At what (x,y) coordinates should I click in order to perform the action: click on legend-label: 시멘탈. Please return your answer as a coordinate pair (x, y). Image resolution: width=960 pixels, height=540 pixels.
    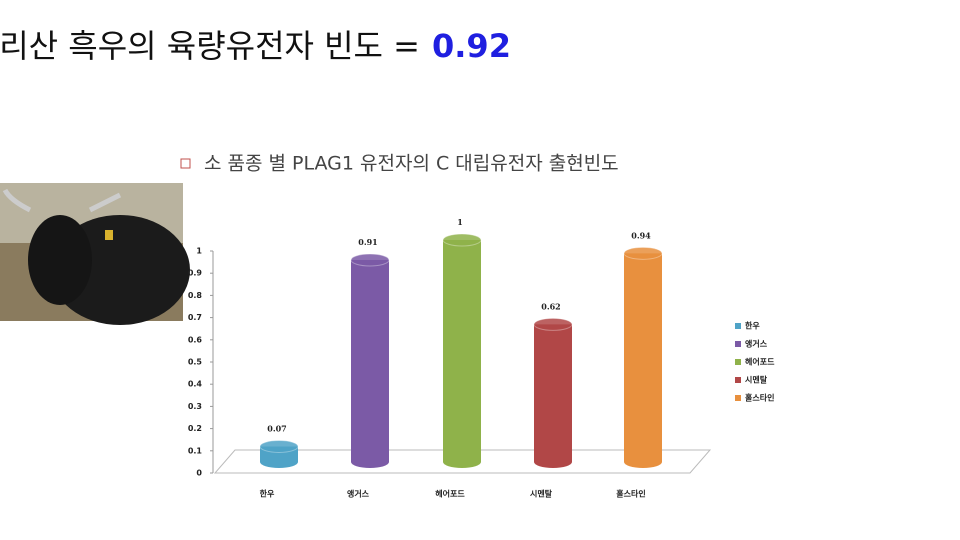
    Looking at the image, I should click on (756, 380).